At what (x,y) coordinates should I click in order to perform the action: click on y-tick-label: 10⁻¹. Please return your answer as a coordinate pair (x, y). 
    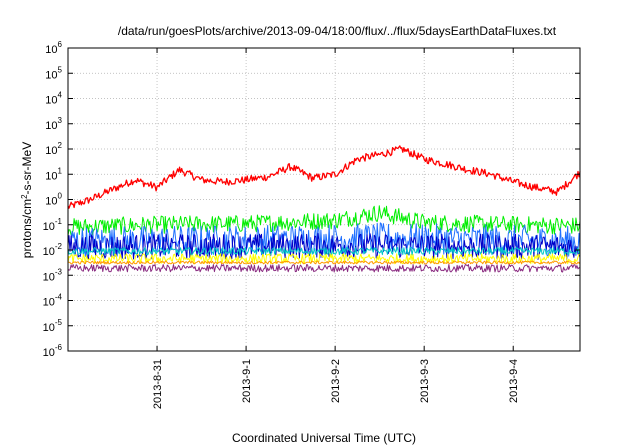
    Looking at the image, I should click on (53, 225).